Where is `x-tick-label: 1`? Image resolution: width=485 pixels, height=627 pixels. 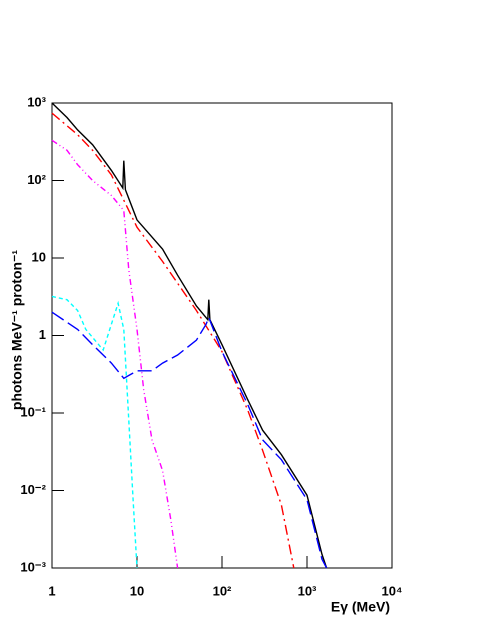
x-tick-label: 1 is located at coordinates (51, 590).